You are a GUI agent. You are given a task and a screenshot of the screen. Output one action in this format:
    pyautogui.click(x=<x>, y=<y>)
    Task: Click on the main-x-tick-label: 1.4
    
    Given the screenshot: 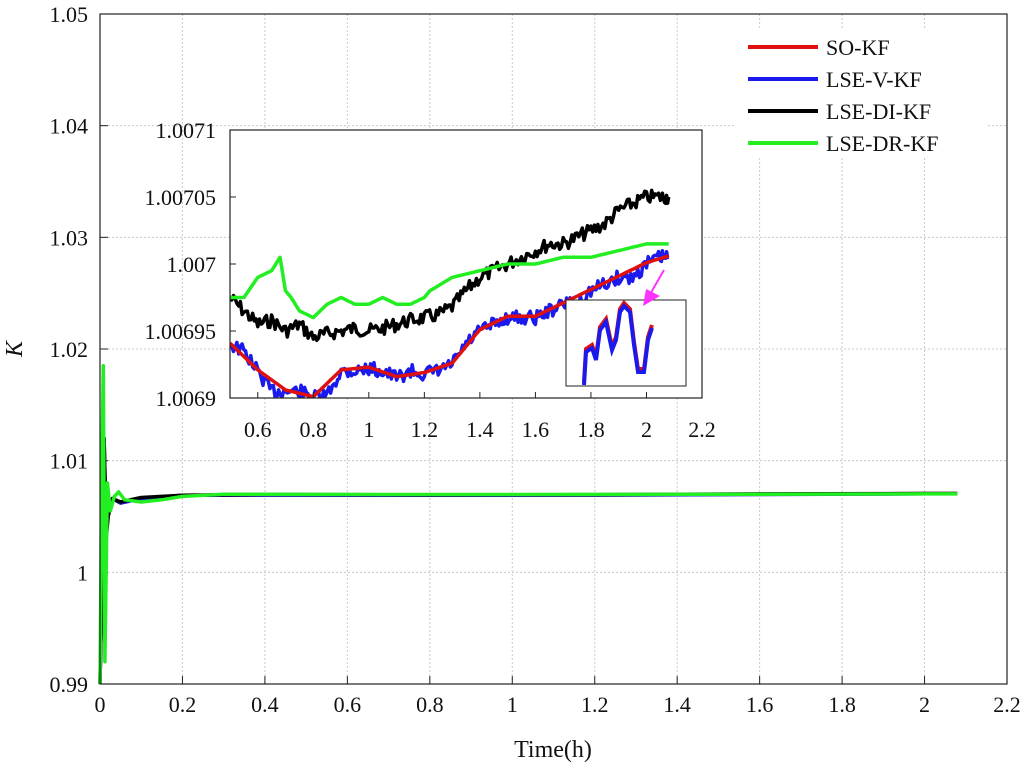 What is the action you would take?
    pyautogui.click(x=677, y=704)
    